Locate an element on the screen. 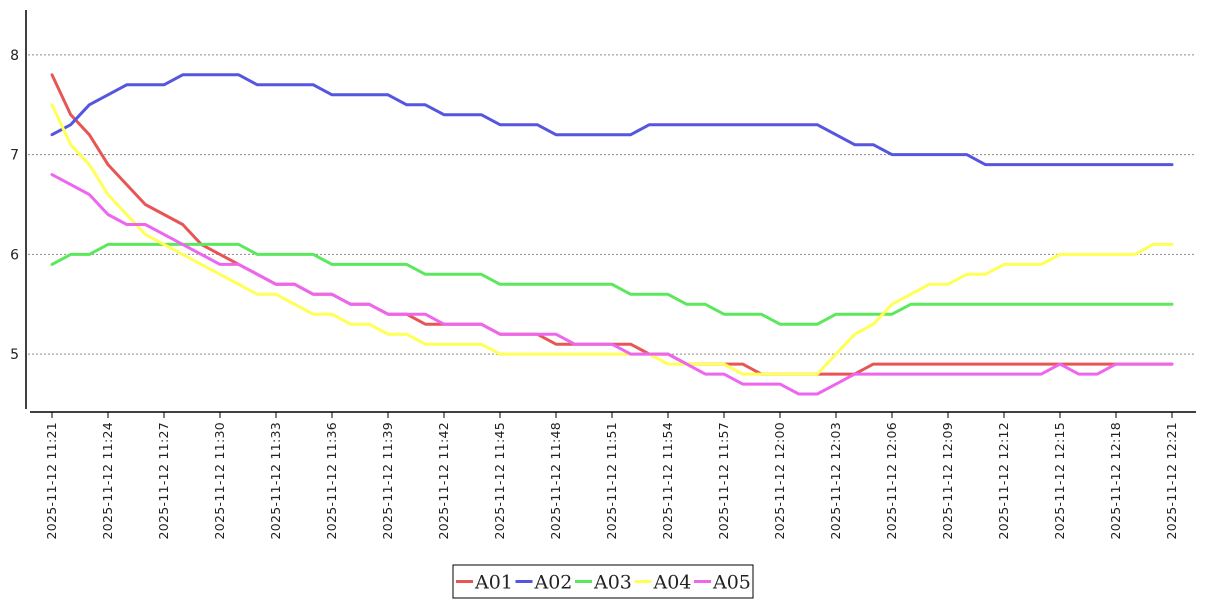 Image resolution: width=1207 pixels, height=600 pixels. x-tick-label: 2025-11-12 11:39 is located at coordinates (387, 480).